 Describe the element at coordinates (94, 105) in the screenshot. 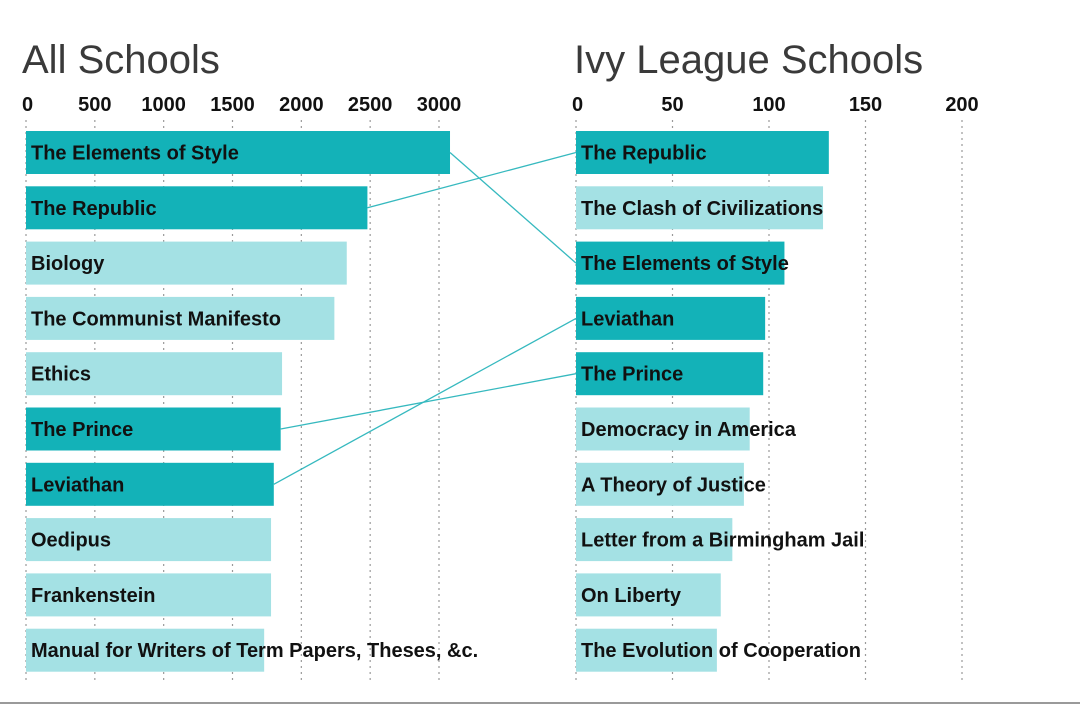

I see `x-tick-label: 500` at that location.